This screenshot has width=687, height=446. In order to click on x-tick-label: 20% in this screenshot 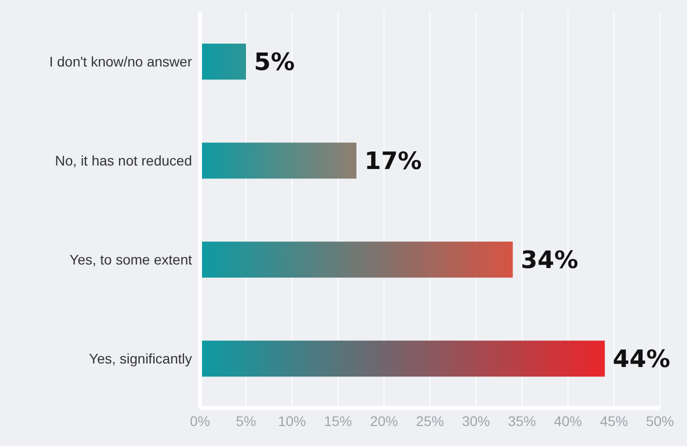, I will do `click(384, 420)`.